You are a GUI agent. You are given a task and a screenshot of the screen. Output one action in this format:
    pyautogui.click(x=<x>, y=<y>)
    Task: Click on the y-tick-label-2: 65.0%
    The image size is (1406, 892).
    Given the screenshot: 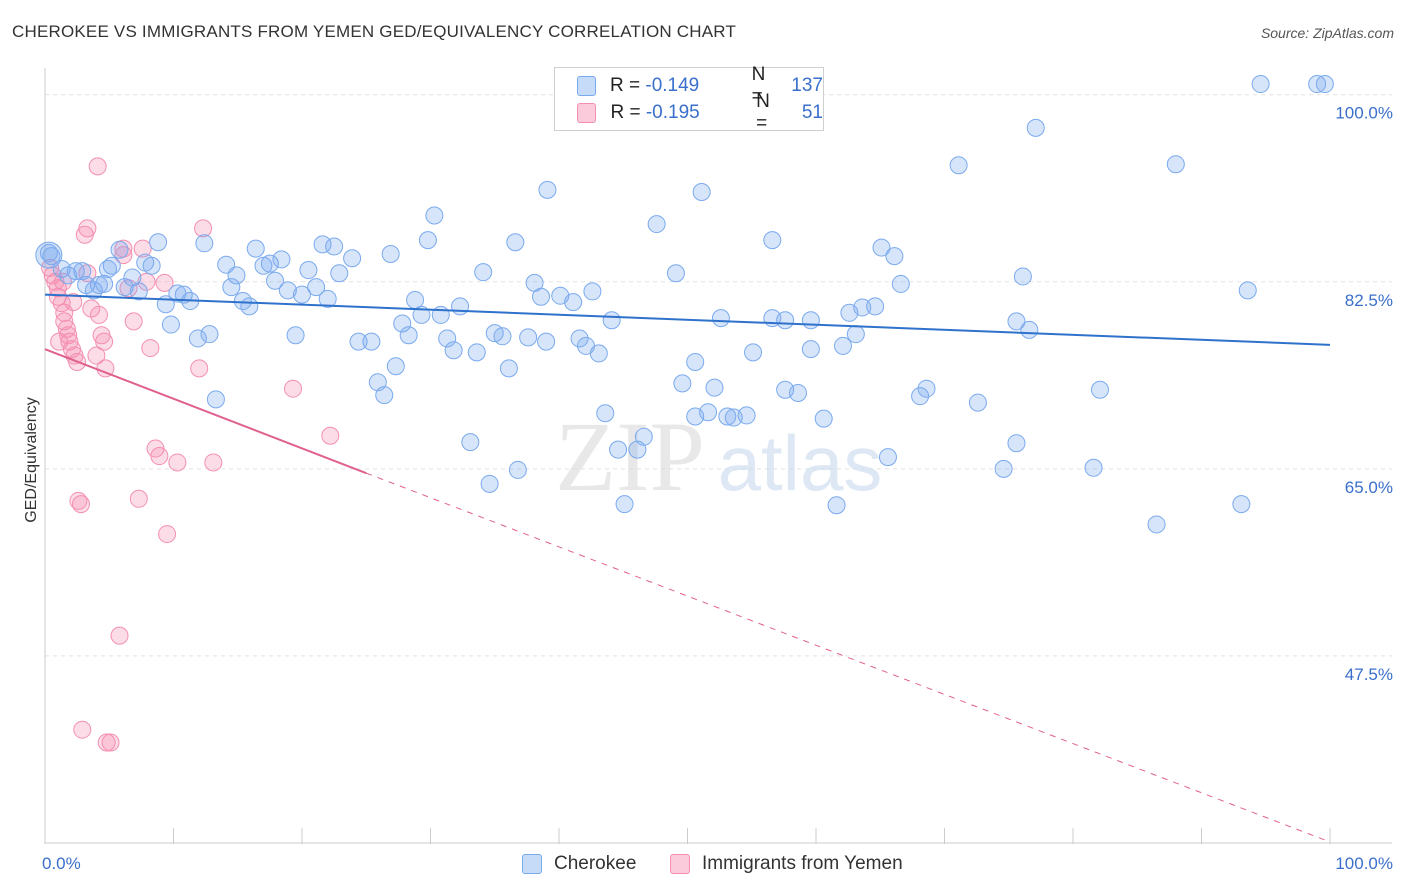 What is the action you would take?
    pyautogui.click(x=1369, y=487)
    